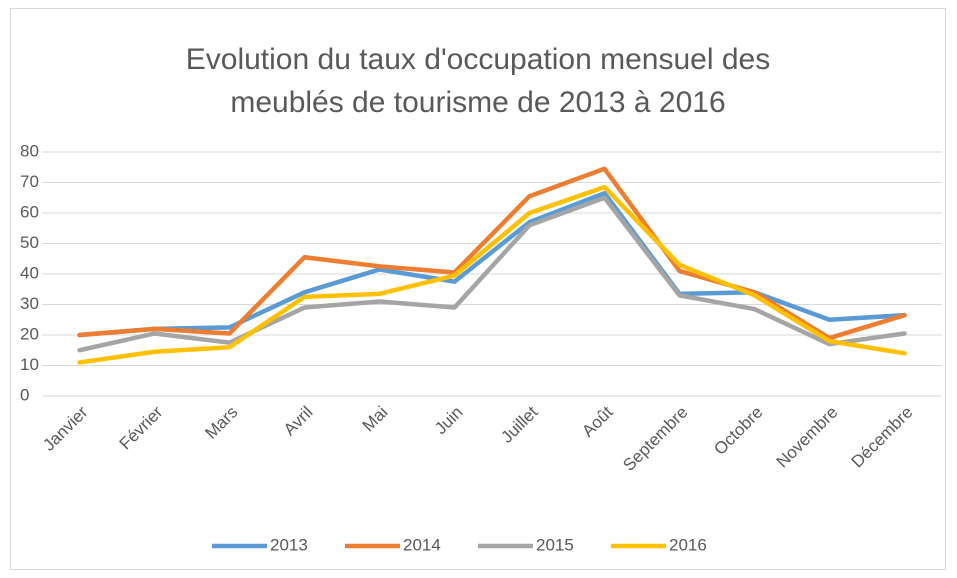 Image resolution: width=957 pixels, height=578 pixels. What do you see at coordinates (29, 211) in the screenshot?
I see `y-tick-label: 60` at bounding box center [29, 211].